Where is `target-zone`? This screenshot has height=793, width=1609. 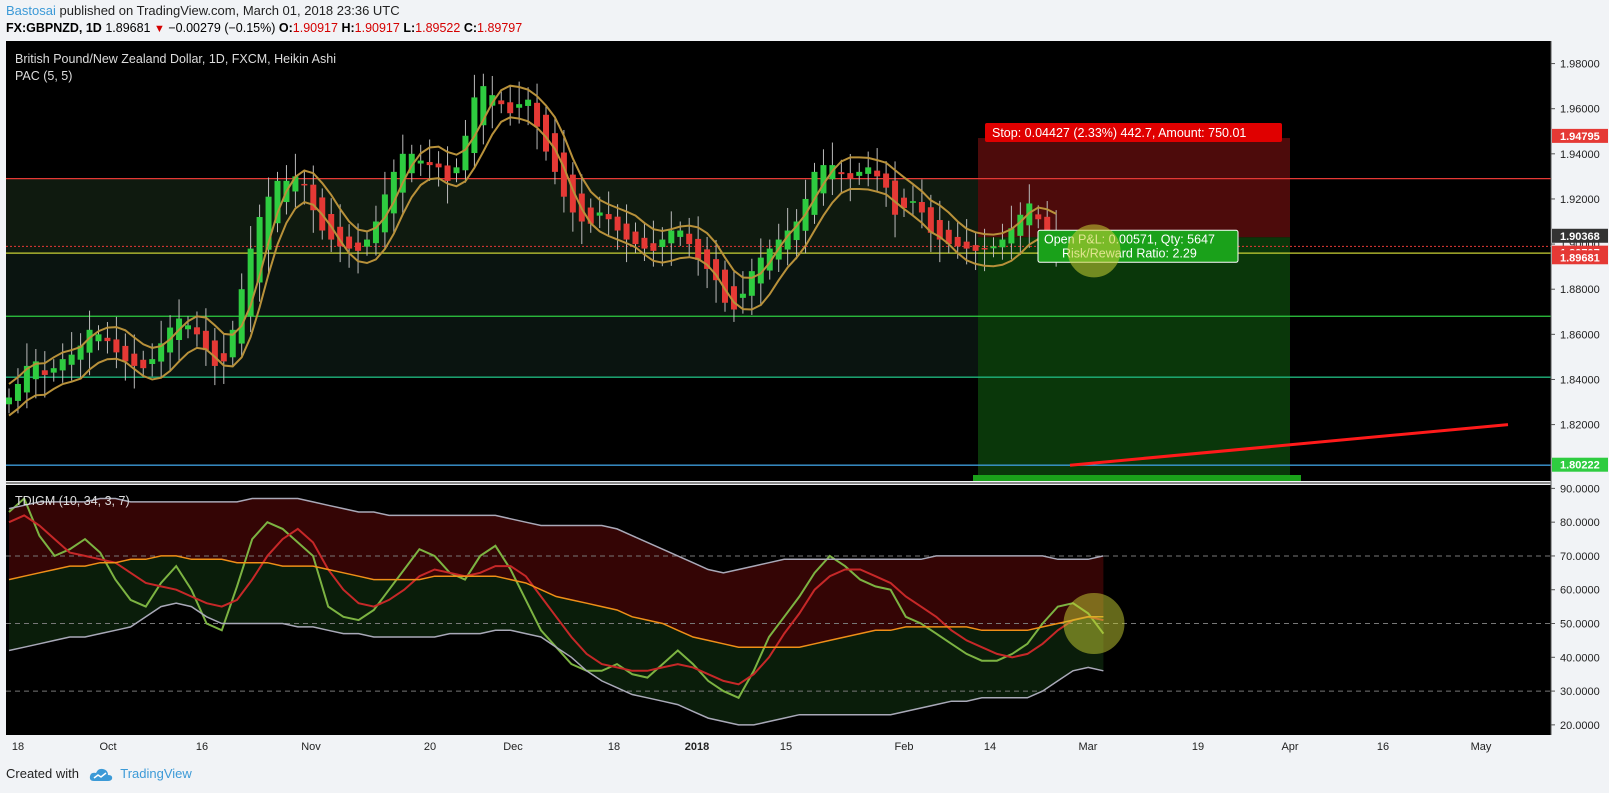
target-zone is located at coordinates (1134, 359).